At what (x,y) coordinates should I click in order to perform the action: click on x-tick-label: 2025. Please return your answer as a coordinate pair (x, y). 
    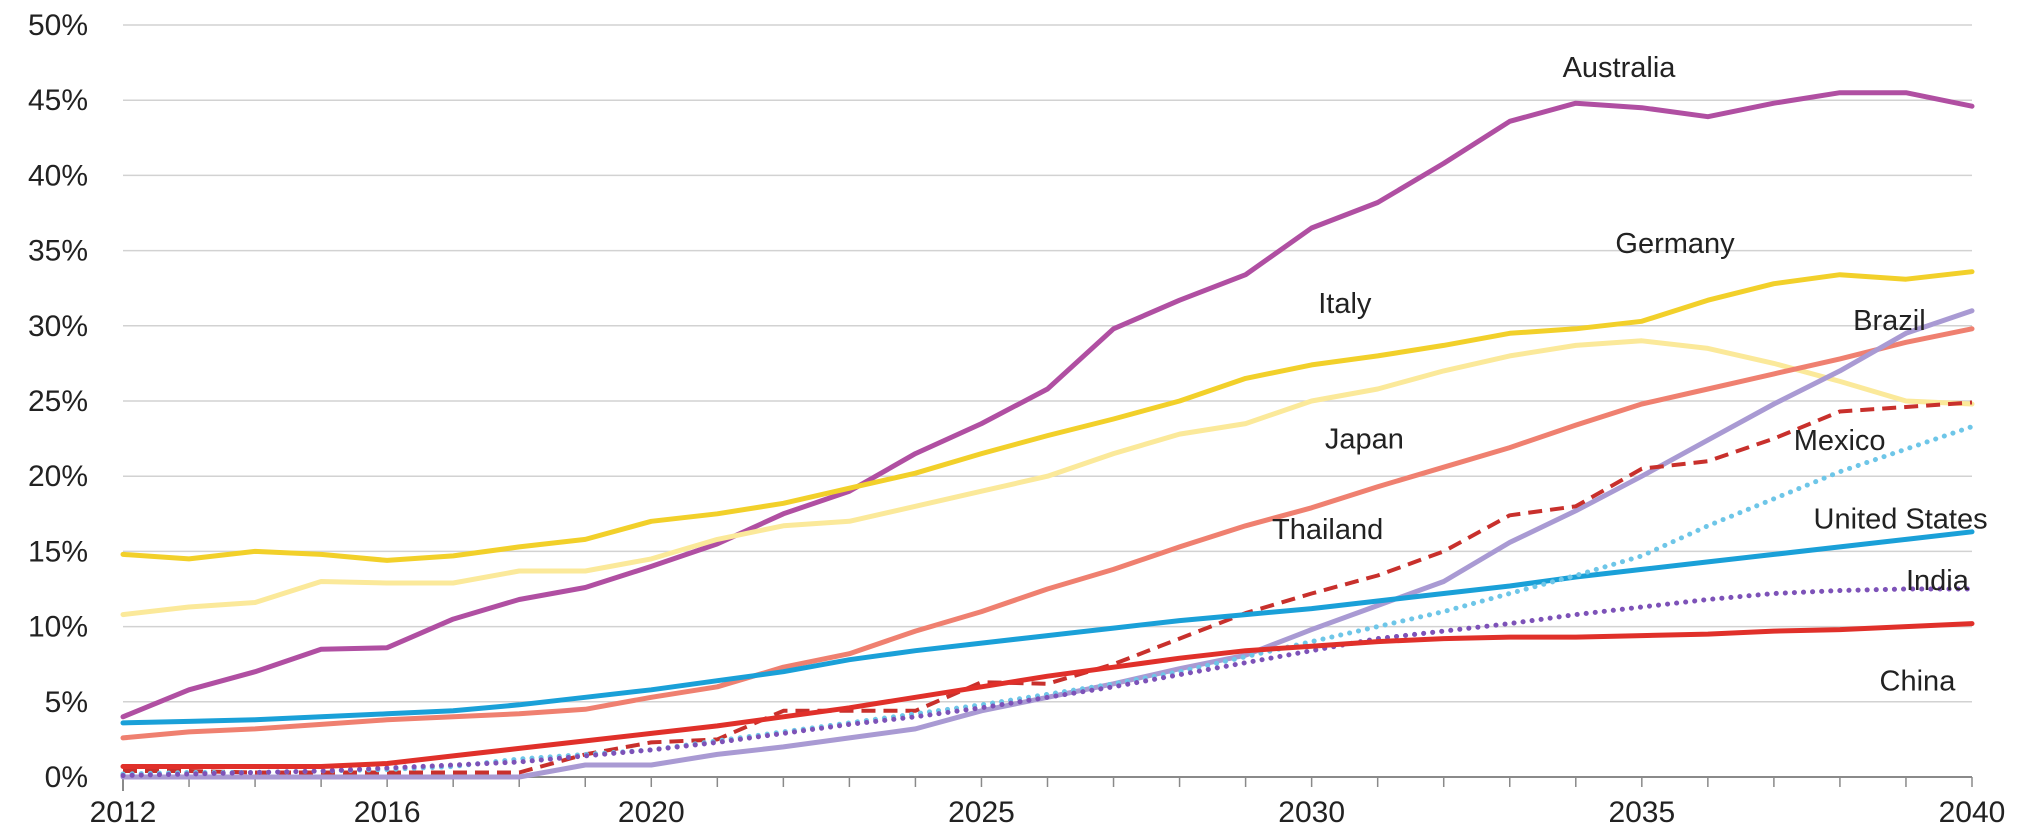
    Looking at the image, I should click on (981, 812).